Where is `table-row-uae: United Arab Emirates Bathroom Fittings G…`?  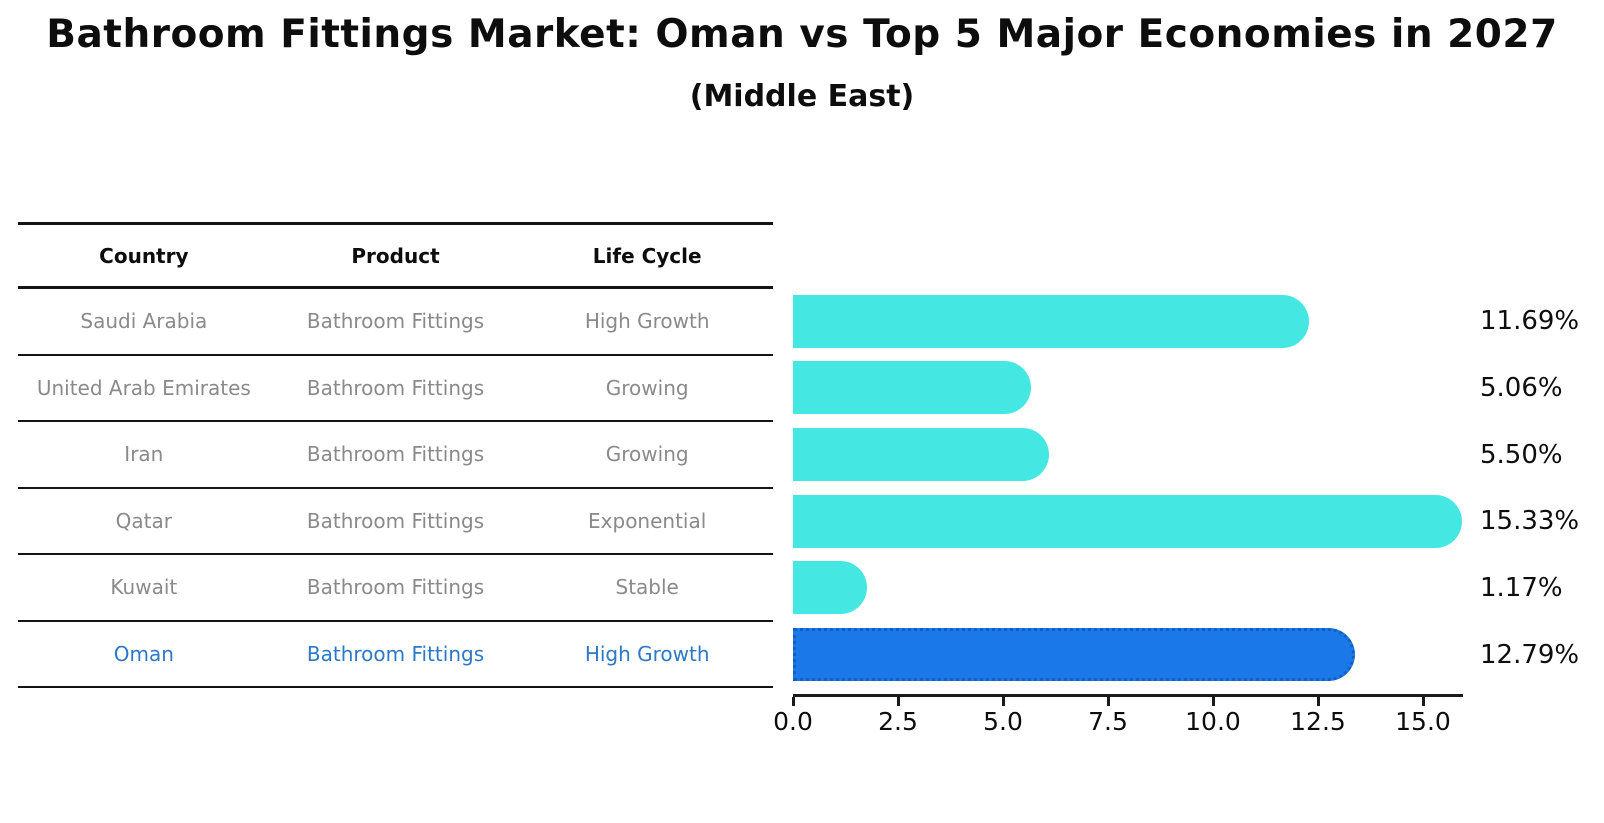
table-row-uae: United Arab Emirates Bathroom Fittings G… is located at coordinates (395, 389).